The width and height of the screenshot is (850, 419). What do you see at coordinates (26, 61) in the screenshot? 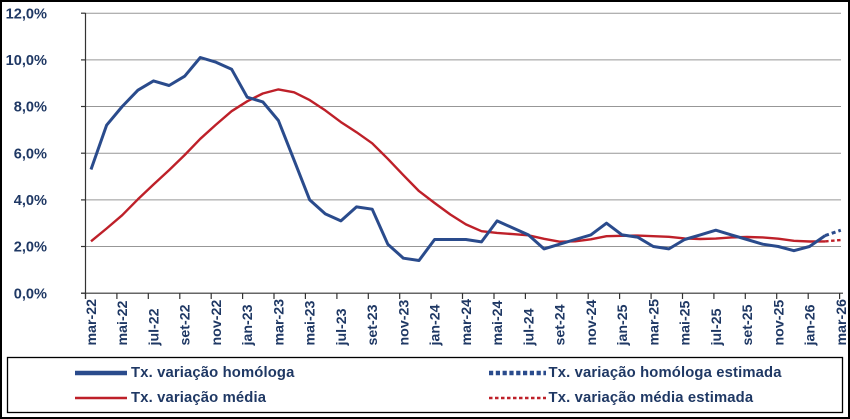
I see `svg-text: 10,0%` at bounding box center [26, 61].